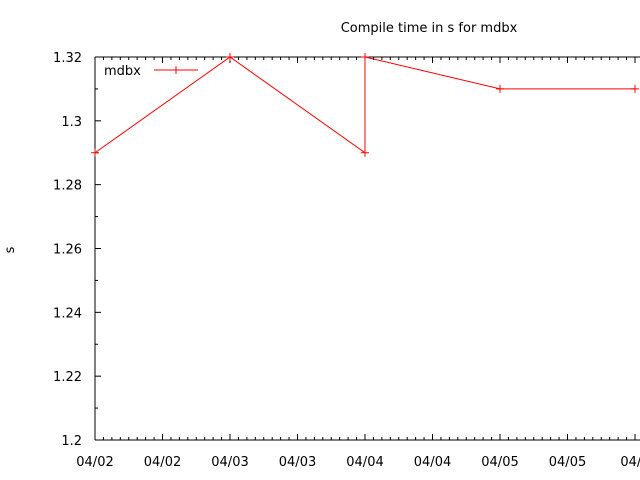  What do you see at coordinates (630, 462) in the screenshot?
I see `x-tick-label: 04/0` at bounding box center [630, 462].